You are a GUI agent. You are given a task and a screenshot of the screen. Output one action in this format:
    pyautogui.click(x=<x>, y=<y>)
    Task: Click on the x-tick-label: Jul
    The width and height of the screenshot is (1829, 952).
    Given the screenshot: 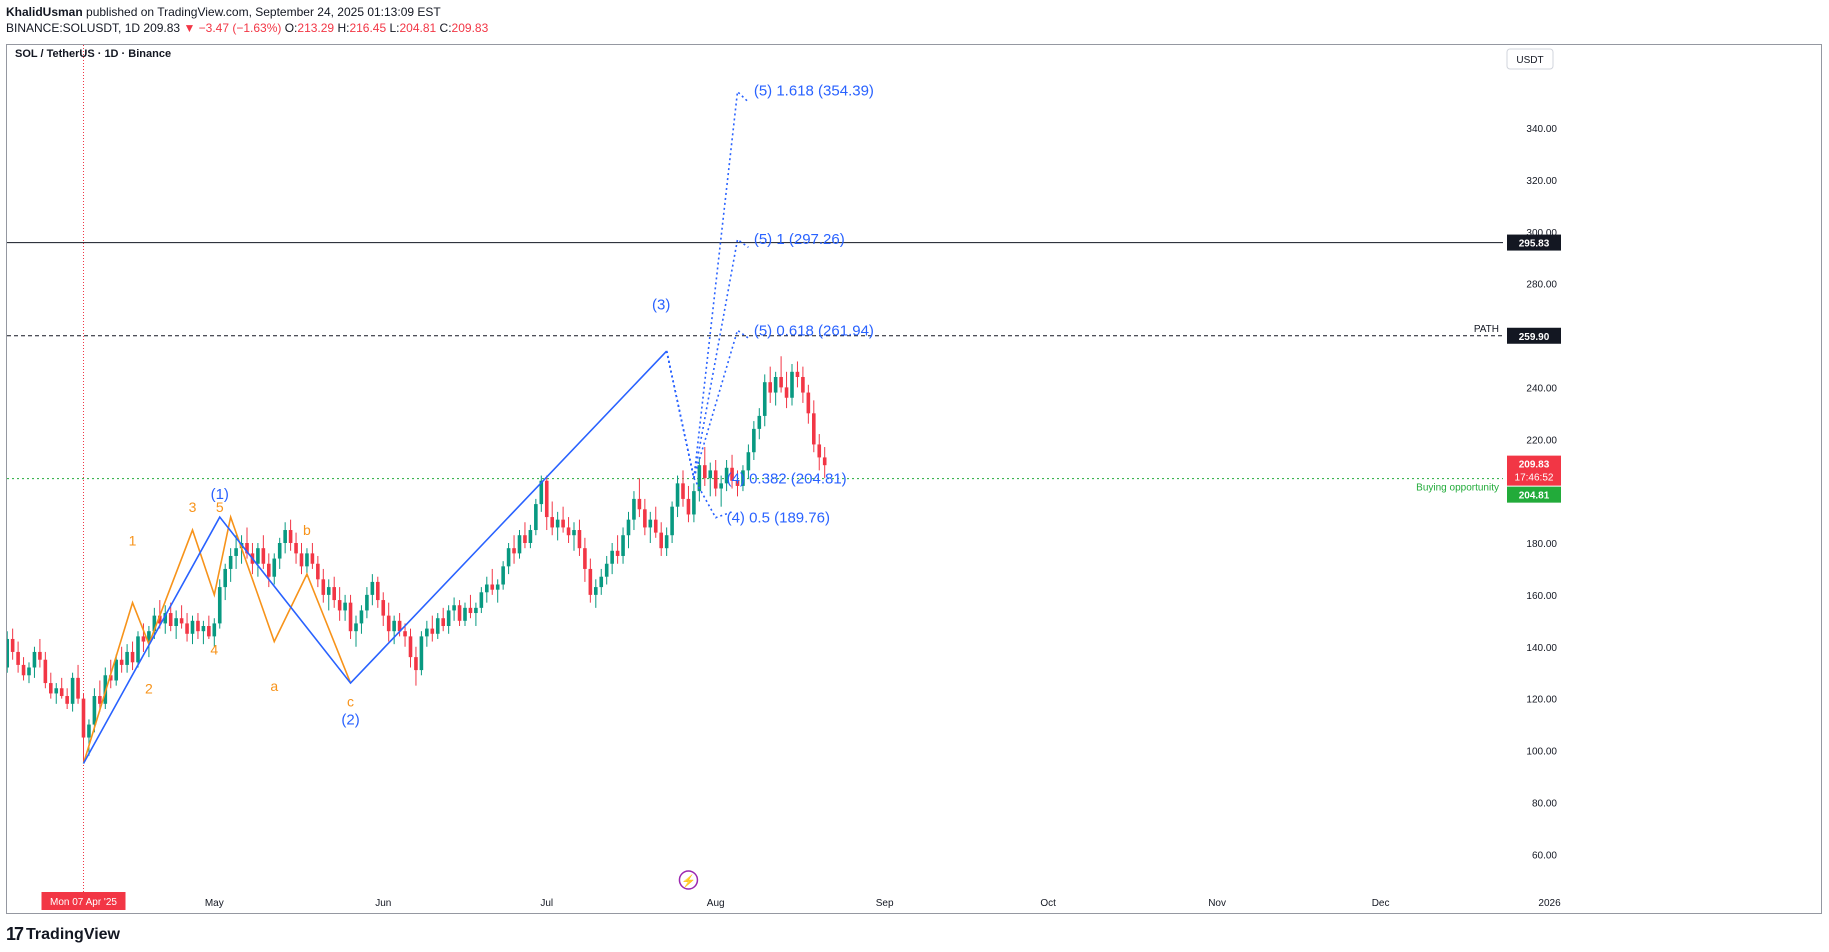 What is the action you would take?
    pyautogui.click(x=546, y=903)
    